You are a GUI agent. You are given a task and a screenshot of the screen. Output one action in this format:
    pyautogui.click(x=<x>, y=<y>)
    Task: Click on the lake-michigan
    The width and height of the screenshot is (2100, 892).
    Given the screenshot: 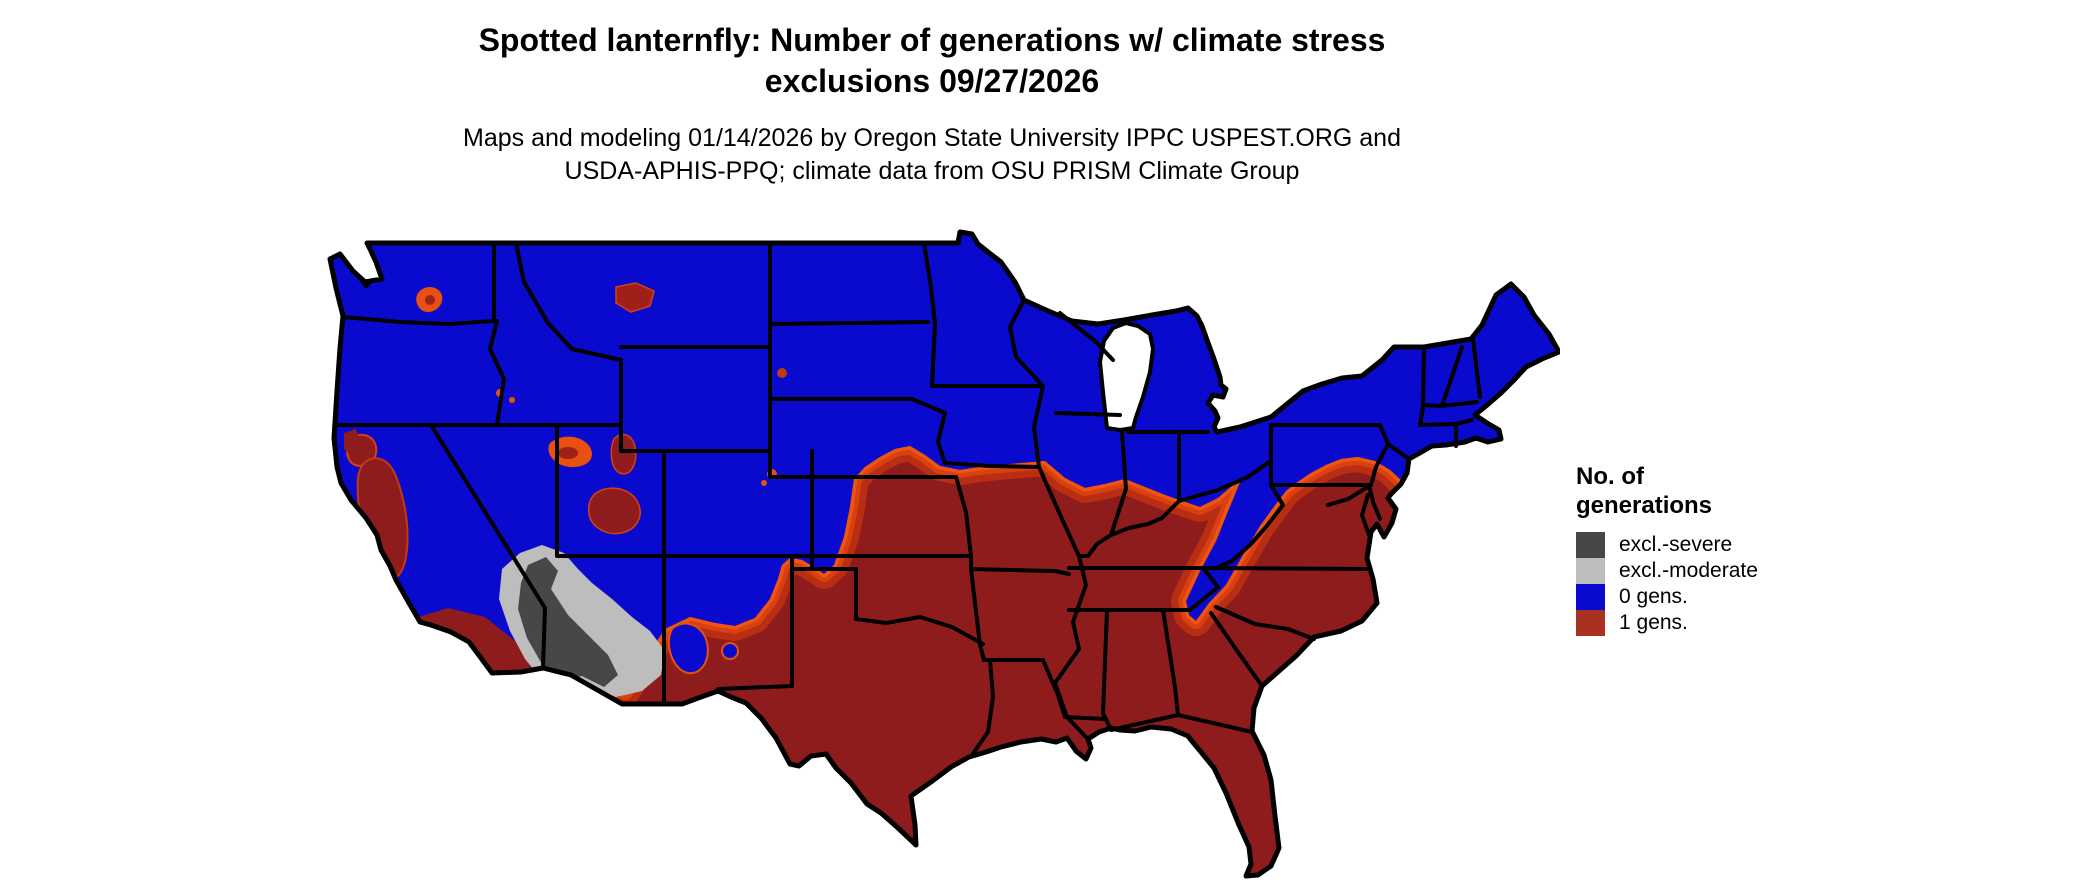 What is the action you would take?
    pyautogui.click(x=1126, y=376)
    